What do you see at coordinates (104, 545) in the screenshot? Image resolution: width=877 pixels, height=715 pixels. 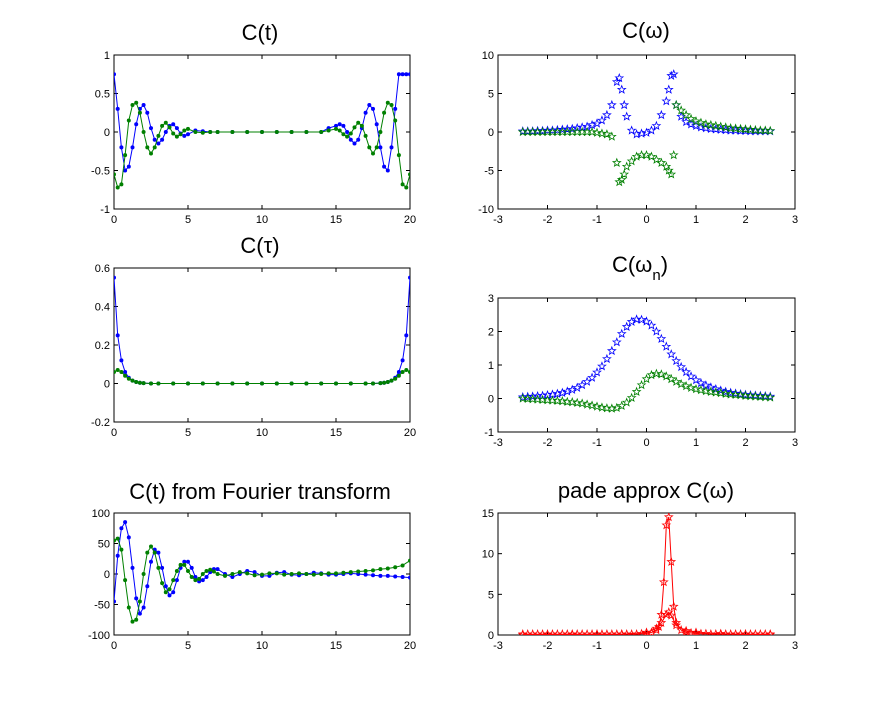 I see `y-tick-label: 50` at bounding box center [104, 545].